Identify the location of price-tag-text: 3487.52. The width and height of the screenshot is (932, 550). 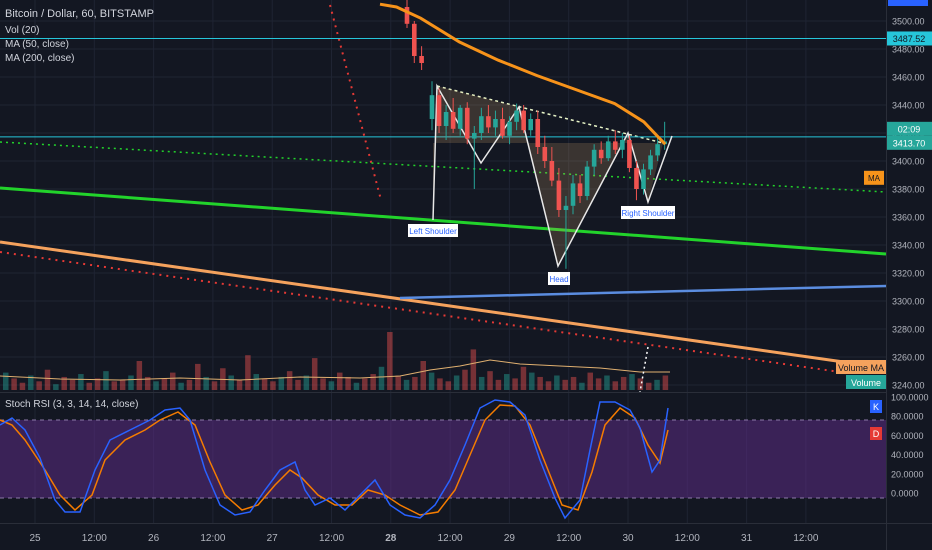
(909, 39).